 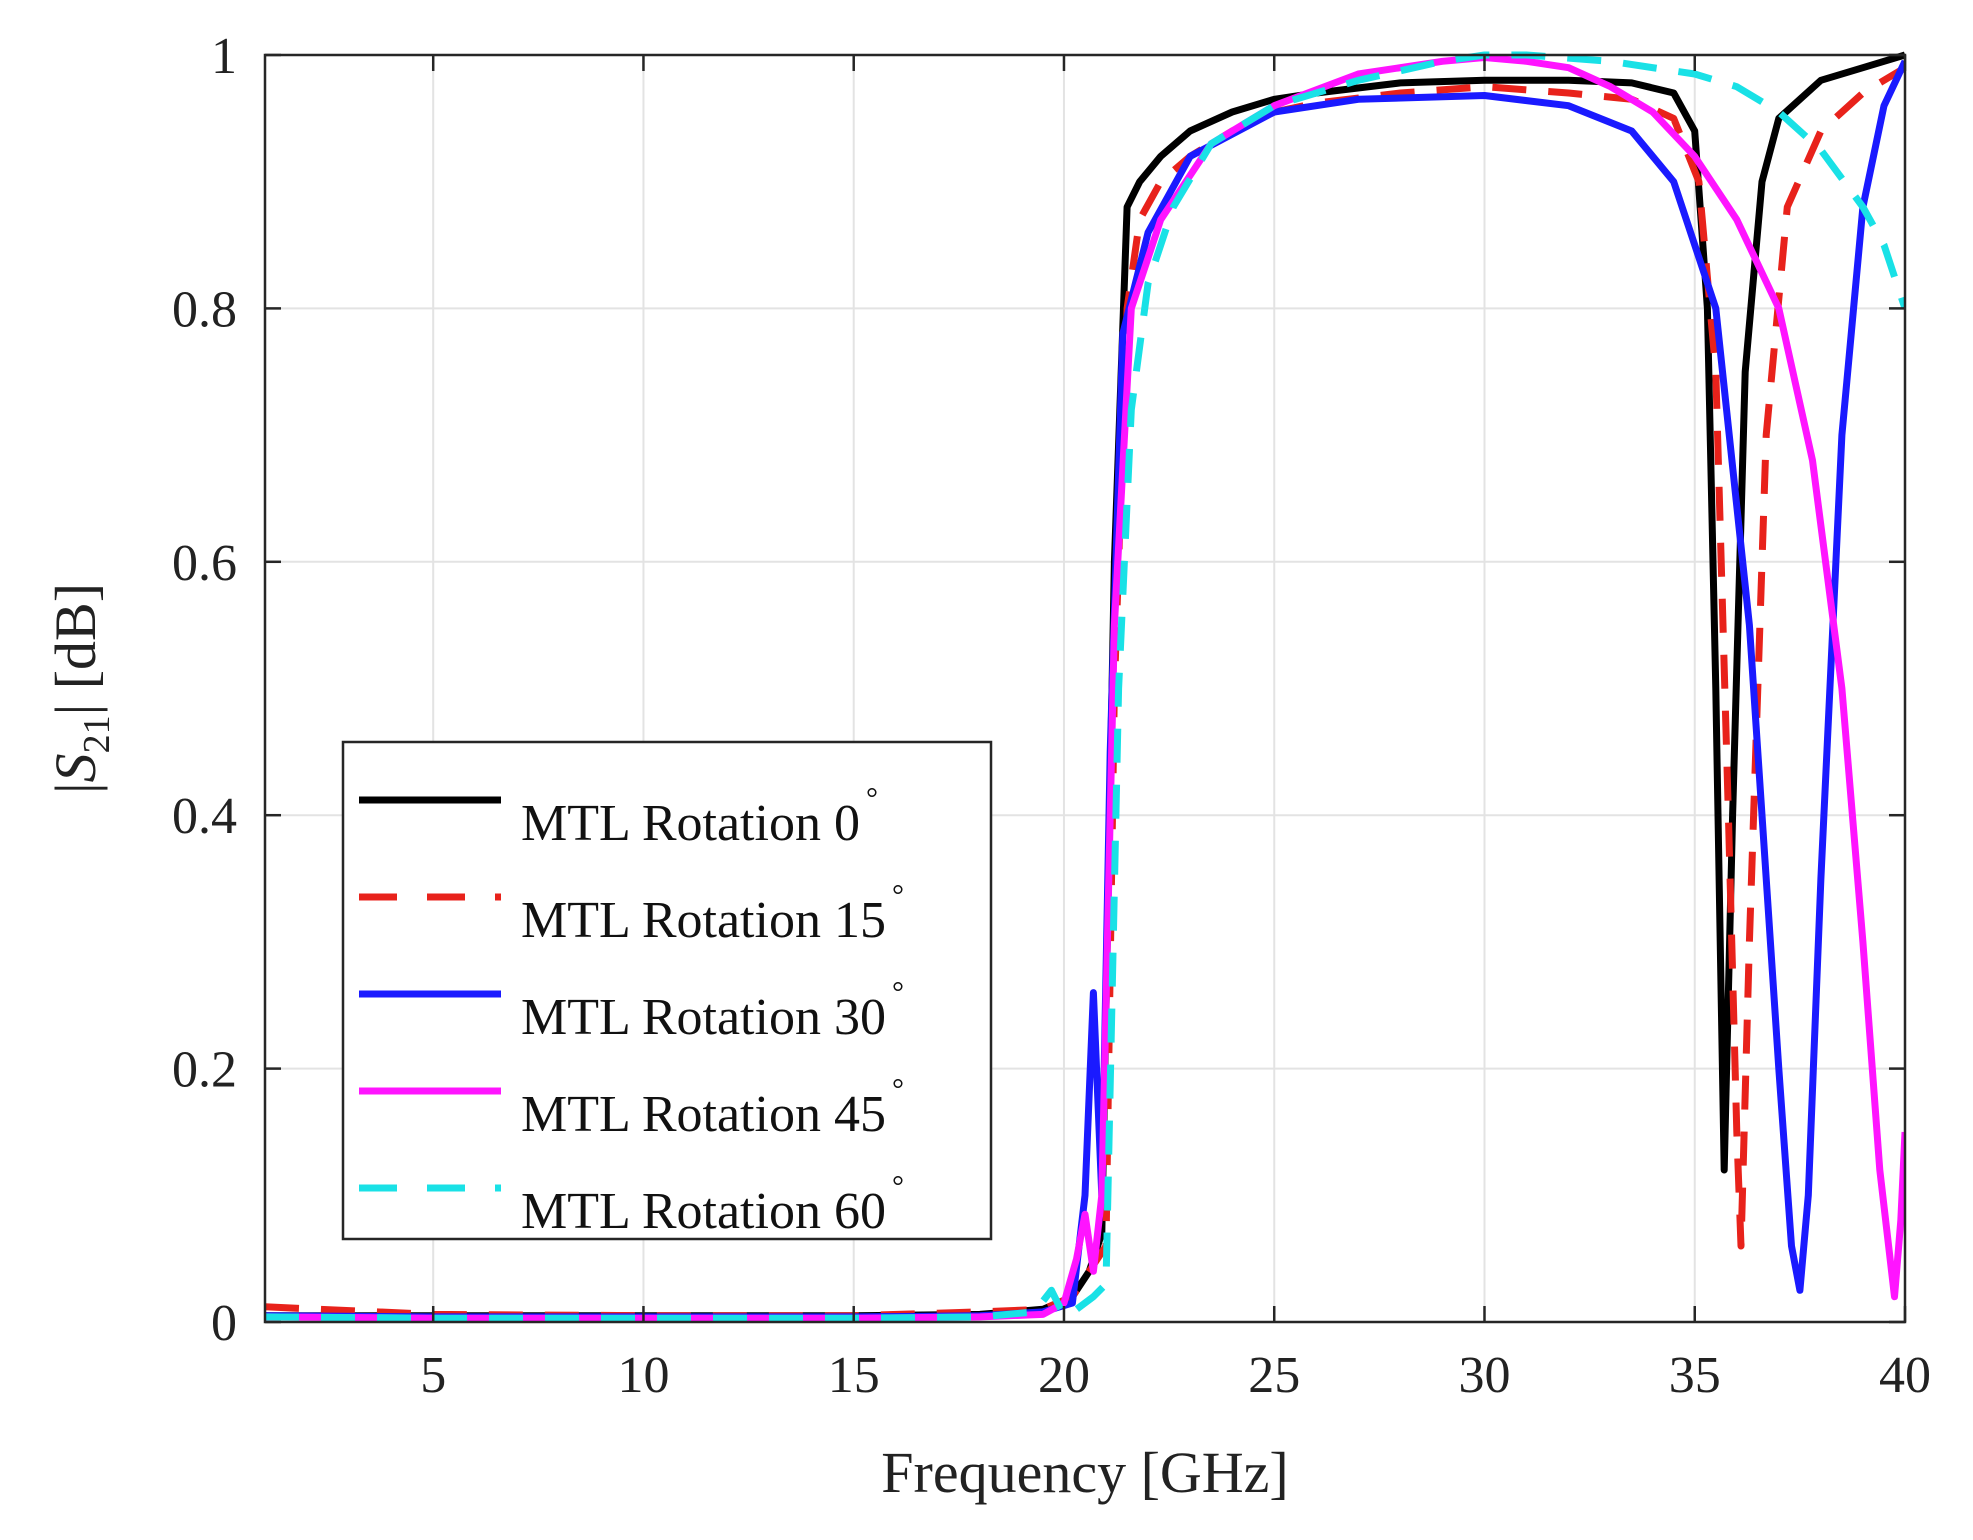 I want to click on legend-label-0: MTL Rotation 0, so click(x=690, y=823).